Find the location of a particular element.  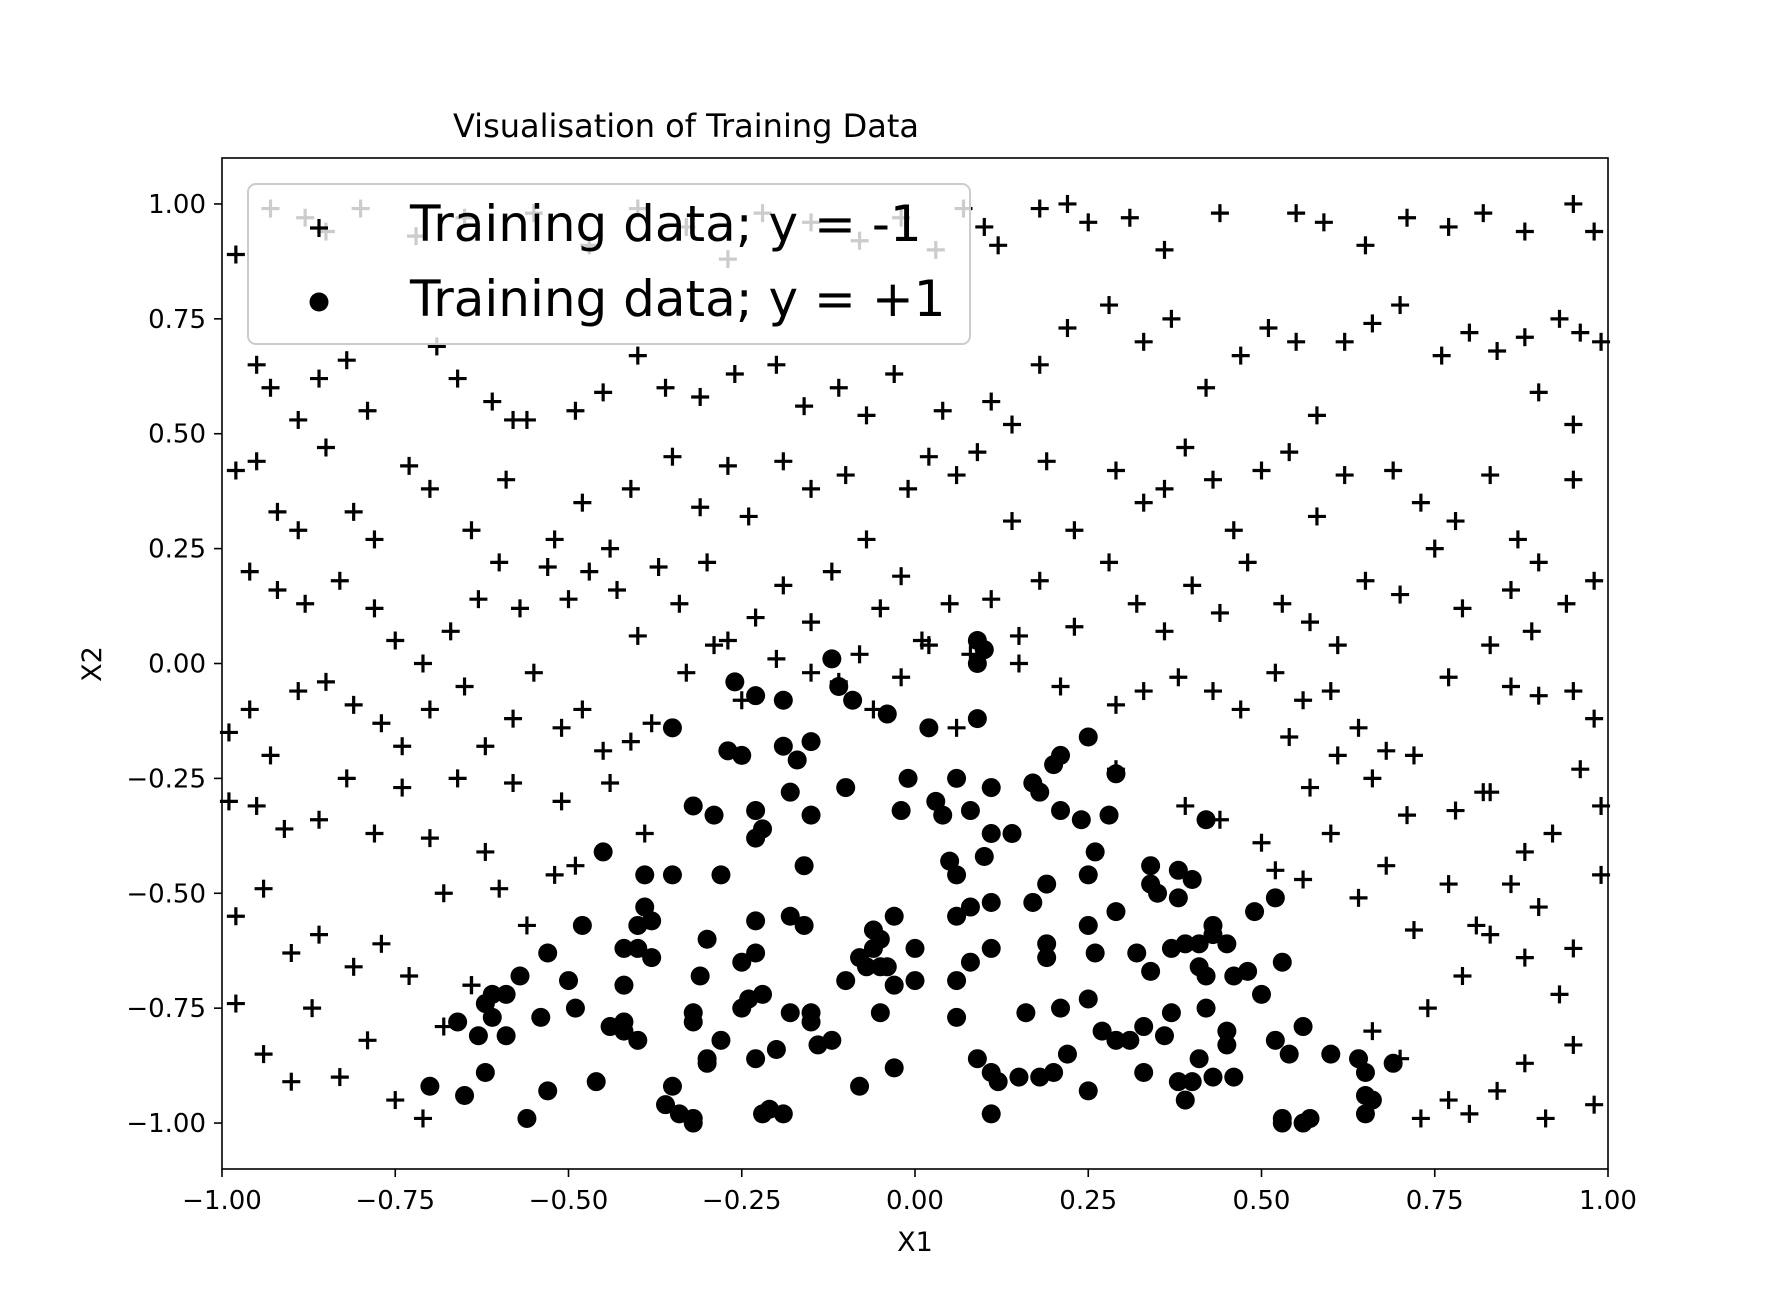

x-tick-label: −0.25 is located at coordinates (742, 1201).